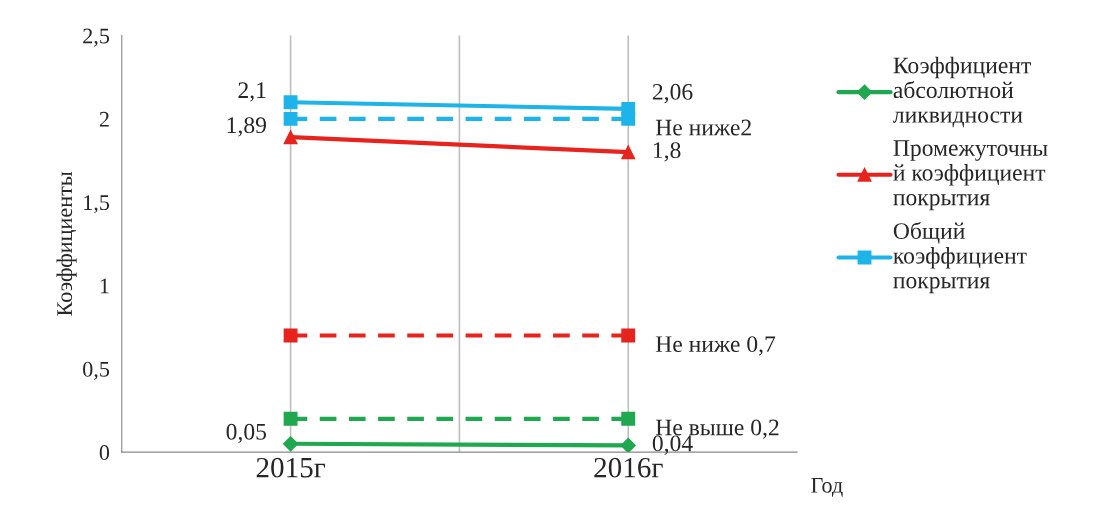 This screenshot has width=1107, height=508. What do you see at coordinates (667, 152) in the screenshot?
I see `data-label: 1,8` at bounding box center [667, 152].